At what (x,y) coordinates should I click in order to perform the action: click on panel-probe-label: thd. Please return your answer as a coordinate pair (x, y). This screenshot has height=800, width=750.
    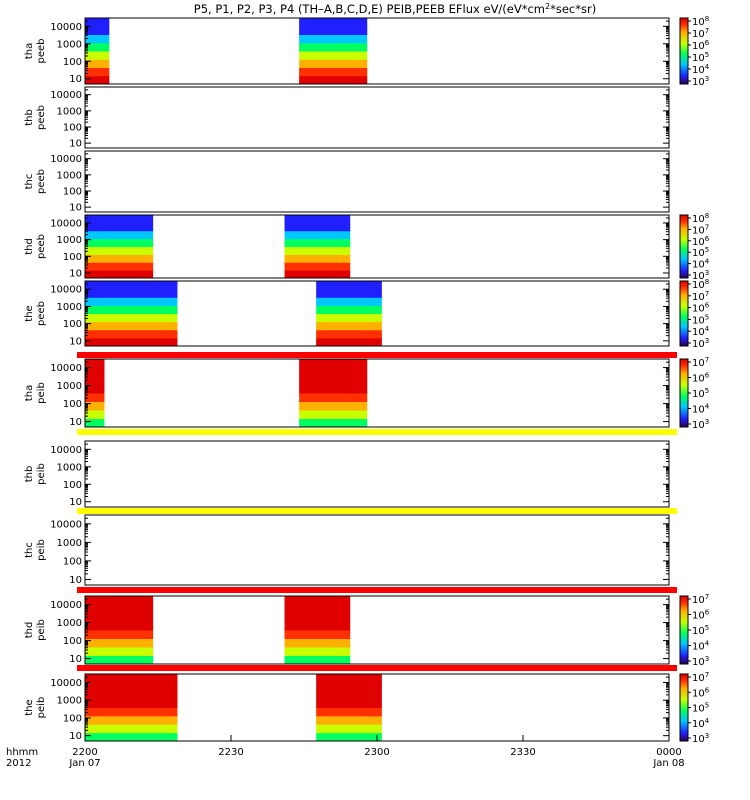
    Looking at the image, I should click on (29, 630).